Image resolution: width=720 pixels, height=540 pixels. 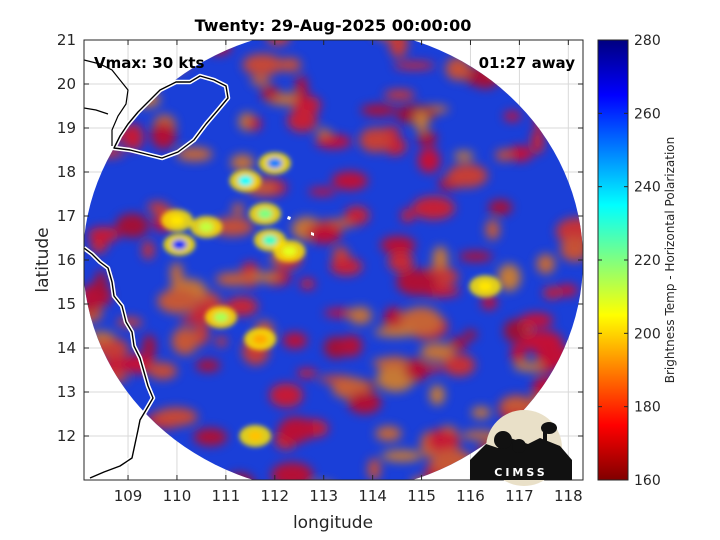 I want to click on cimss-logo: CIMSS, so click(x=521, y=448).